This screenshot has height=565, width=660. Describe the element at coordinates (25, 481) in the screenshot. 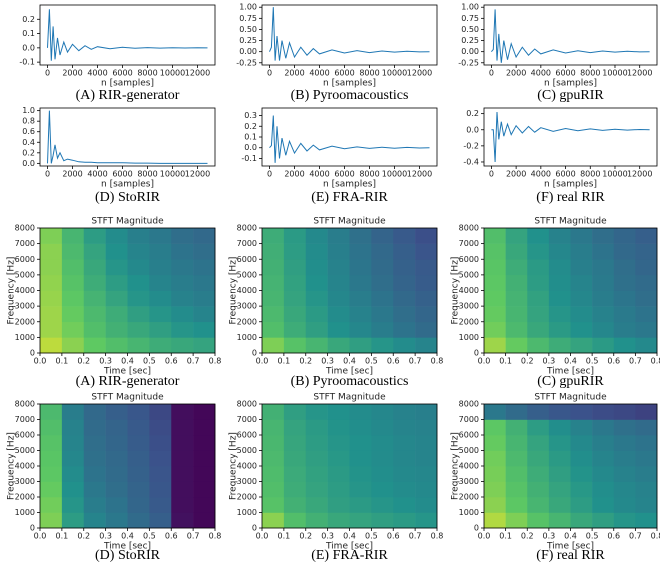

I see `y-tick-label: 3000` at that location.